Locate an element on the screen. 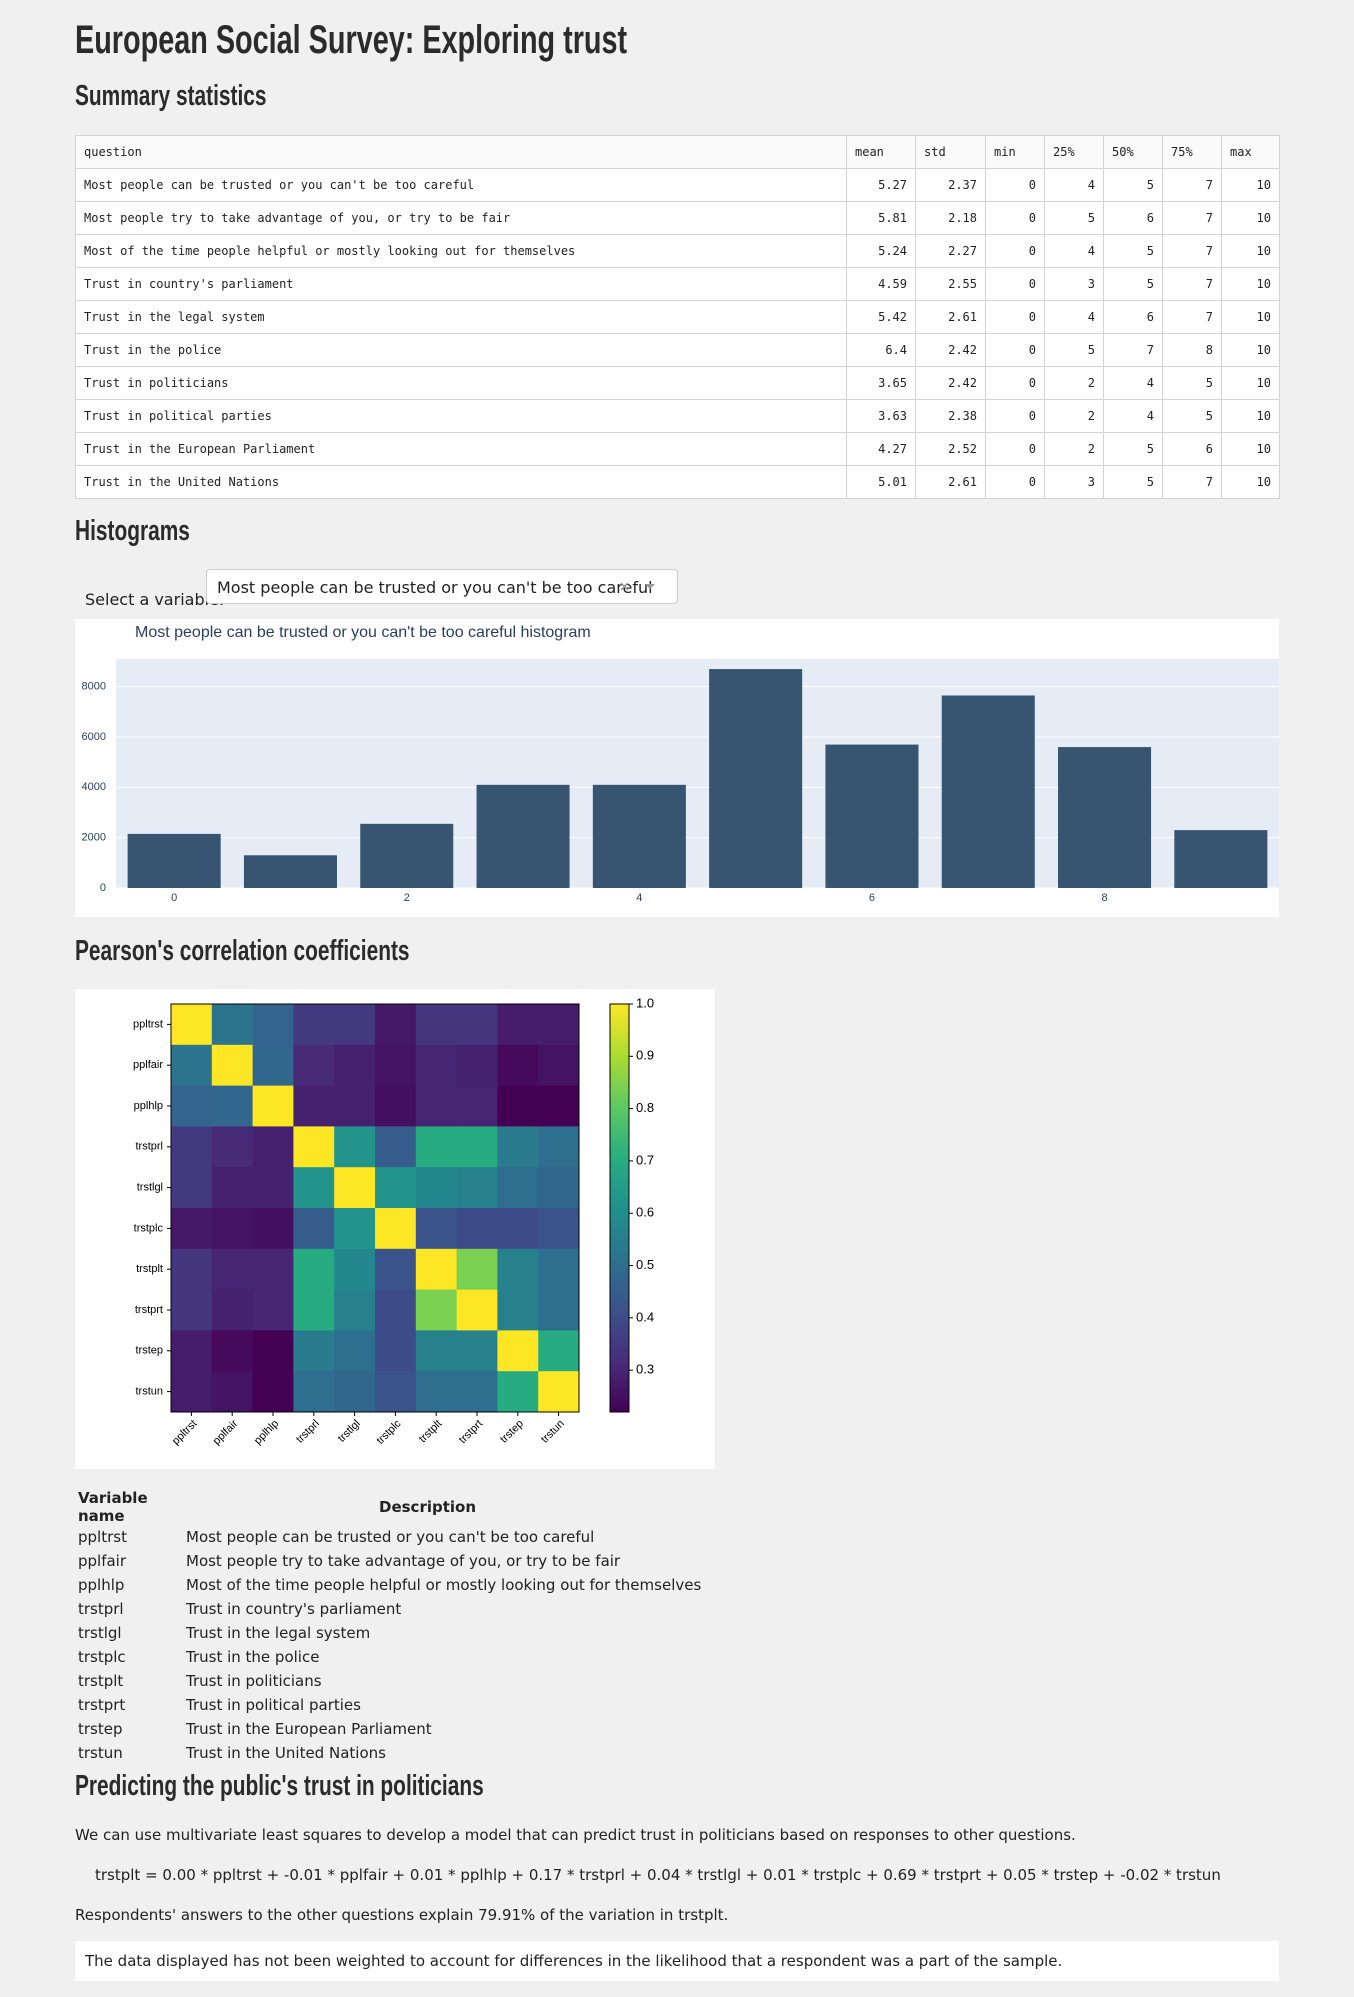 This screenshot has height=1997, width=1354. x-tick-label: 4 is located at coordinates (639, 898).